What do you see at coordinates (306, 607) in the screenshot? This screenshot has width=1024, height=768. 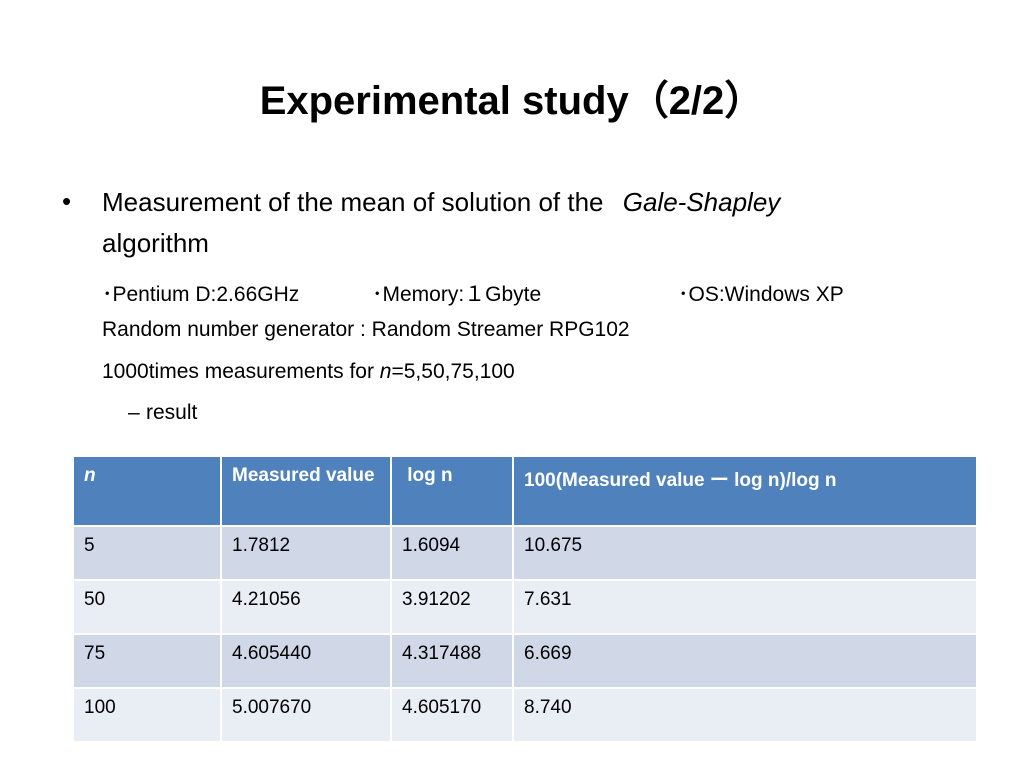 I see `cell-measured: 4.21056` at bounding box center [306, 607].